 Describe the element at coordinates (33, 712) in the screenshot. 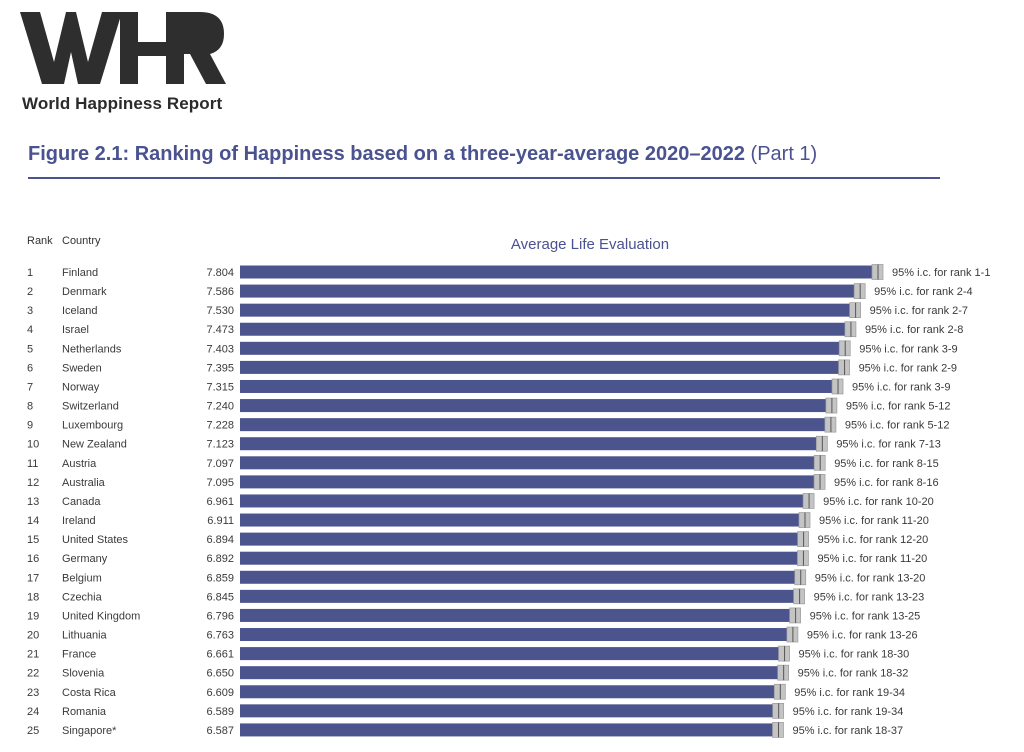

I see `rank-label: 24` at that location.